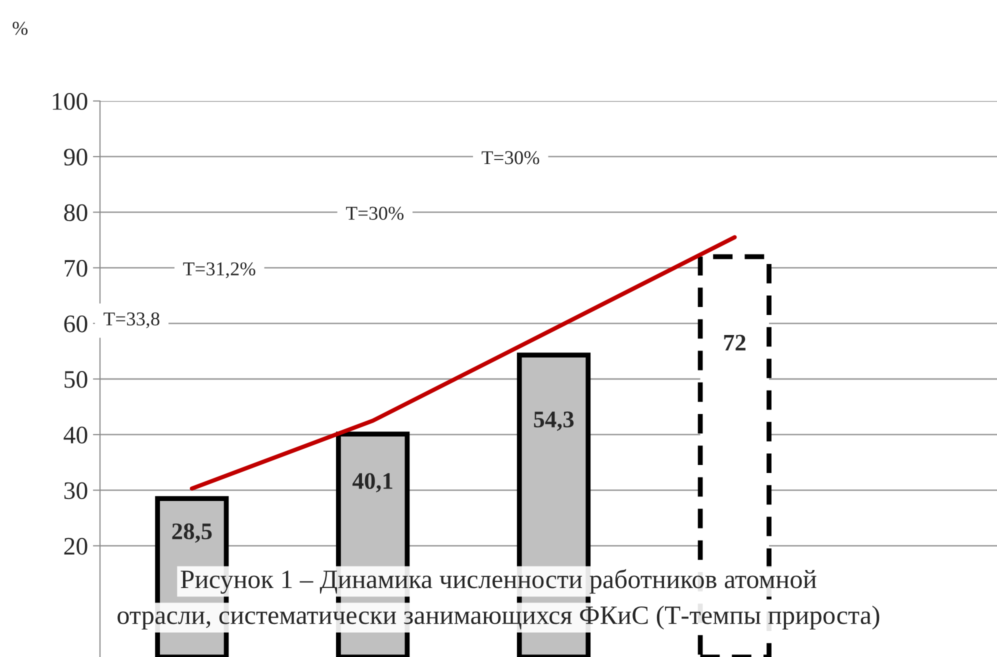 The width and height of the screenshot is (997, 657). What do you see at coordinates (76, 379) in the screenshot?
I see `y-tick-label: 50` at bounding box center [76, 379].